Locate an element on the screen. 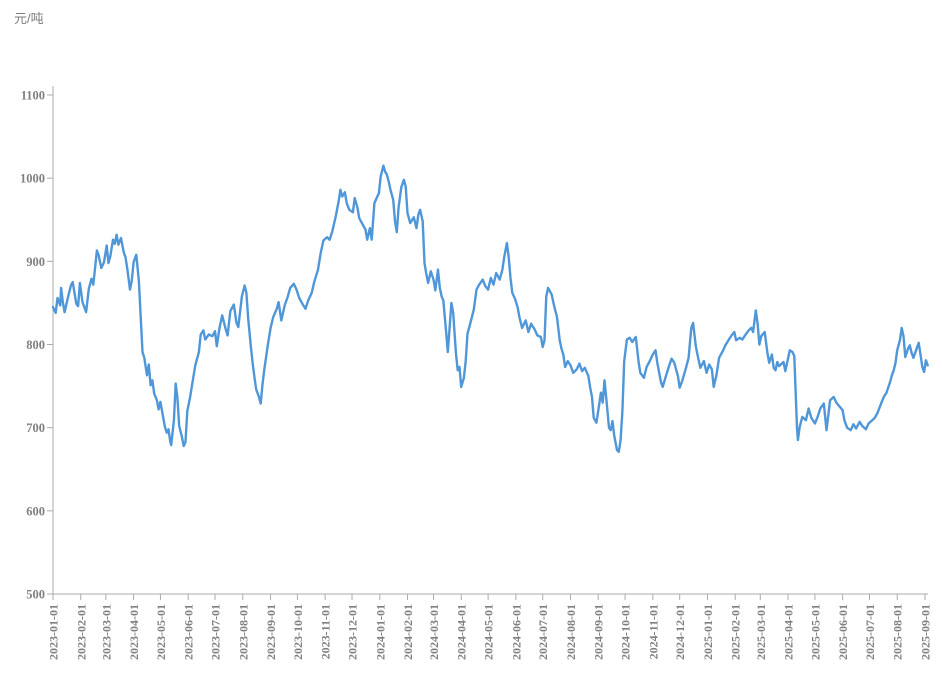 The image size is (942, 689). x-tick-label: 2023-05-01 is located at coordinates (161, 632).